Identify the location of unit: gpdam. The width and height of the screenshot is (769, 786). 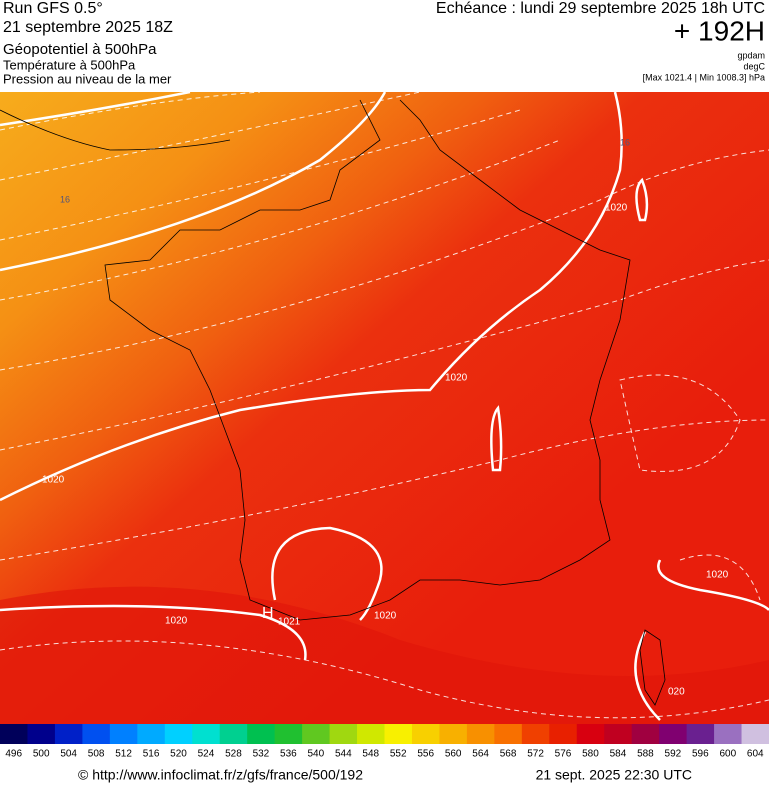
(751, 55).